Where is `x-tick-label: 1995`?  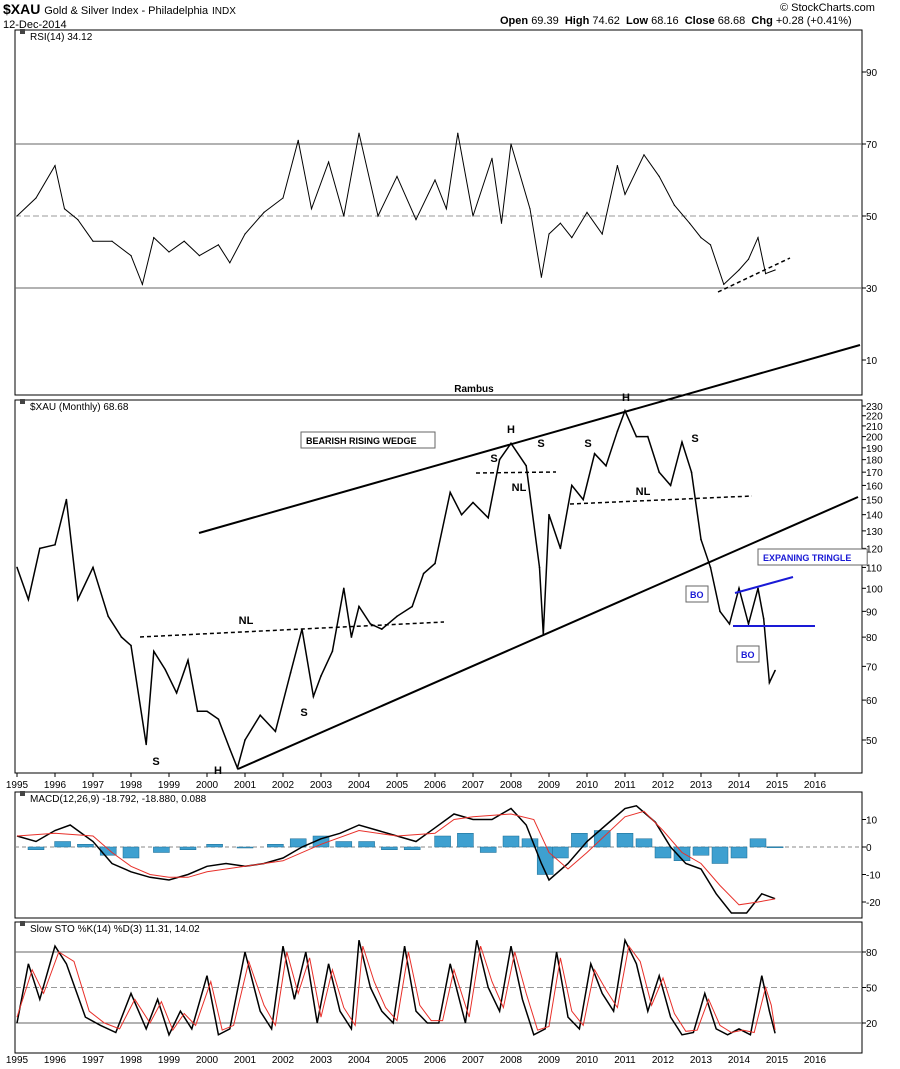 x-tick-label: 1995 is located at coordinates (17, 1060).